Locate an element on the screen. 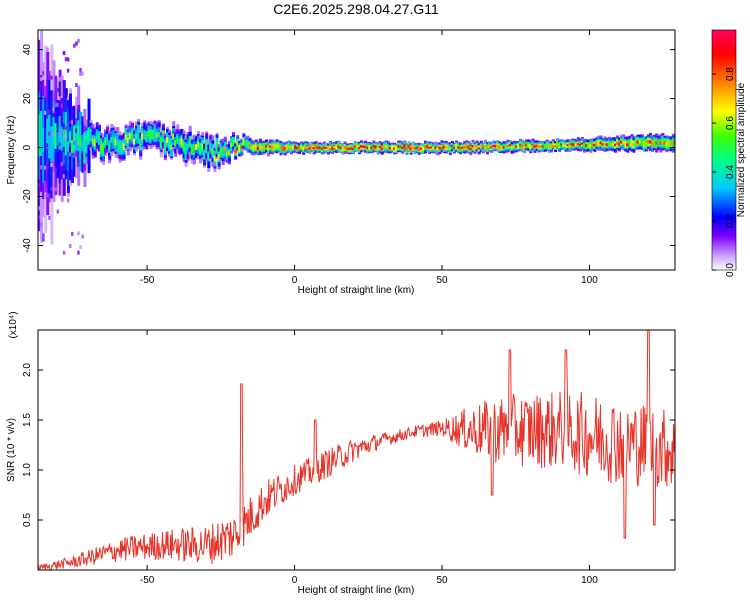 The height and width of the screenshot is (600, 750). y-tick-label: -40 is located at coordinates (27, 245).